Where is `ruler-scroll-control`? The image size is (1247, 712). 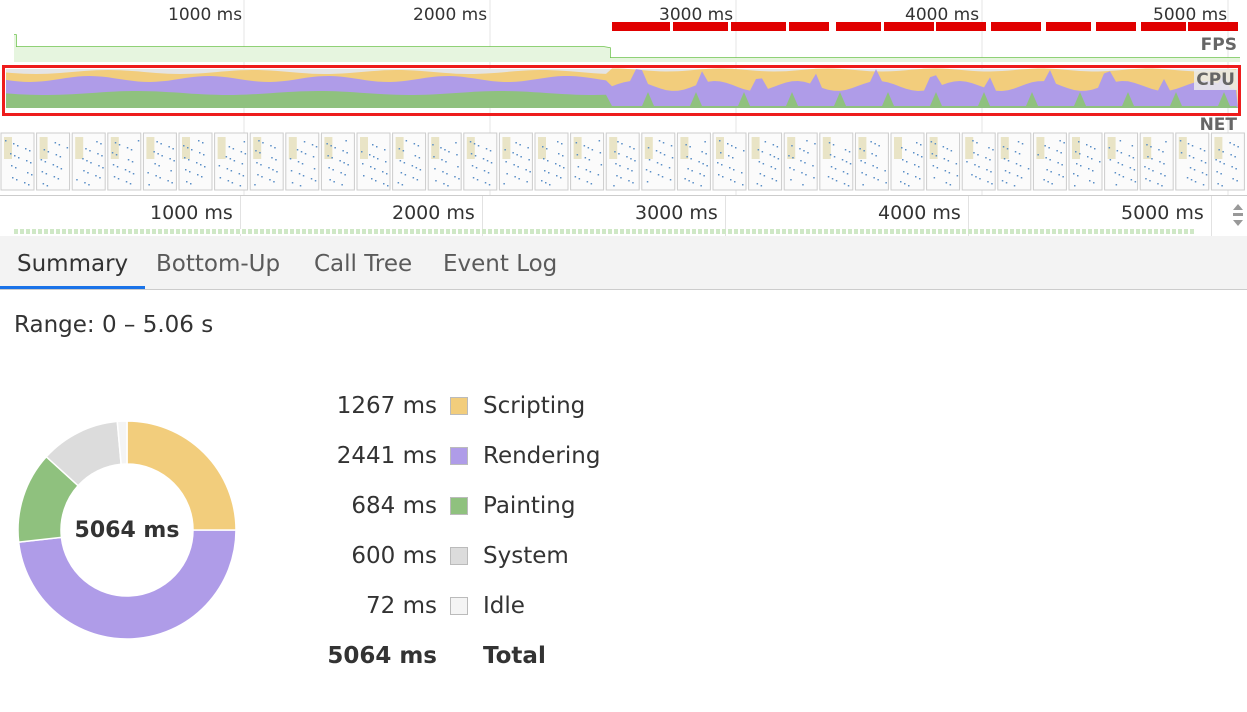 ruler-scroll-control is located at coordinates (1238, 217).